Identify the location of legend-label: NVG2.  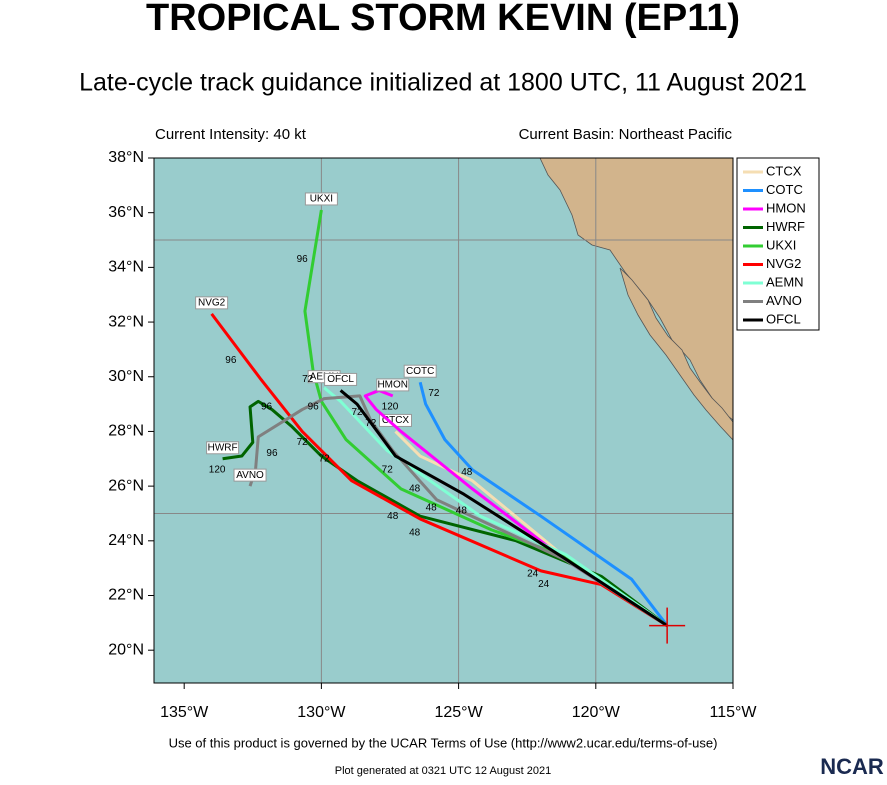
(783, 263).